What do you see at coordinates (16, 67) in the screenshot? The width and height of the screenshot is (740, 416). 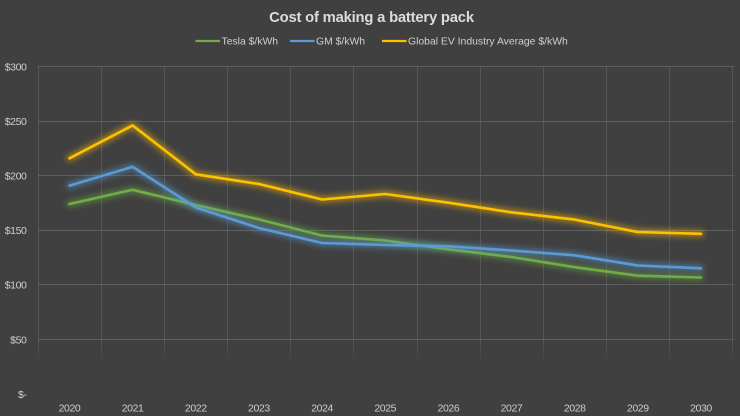 I see `svg-text: $300` at bounding box center [16, 67].